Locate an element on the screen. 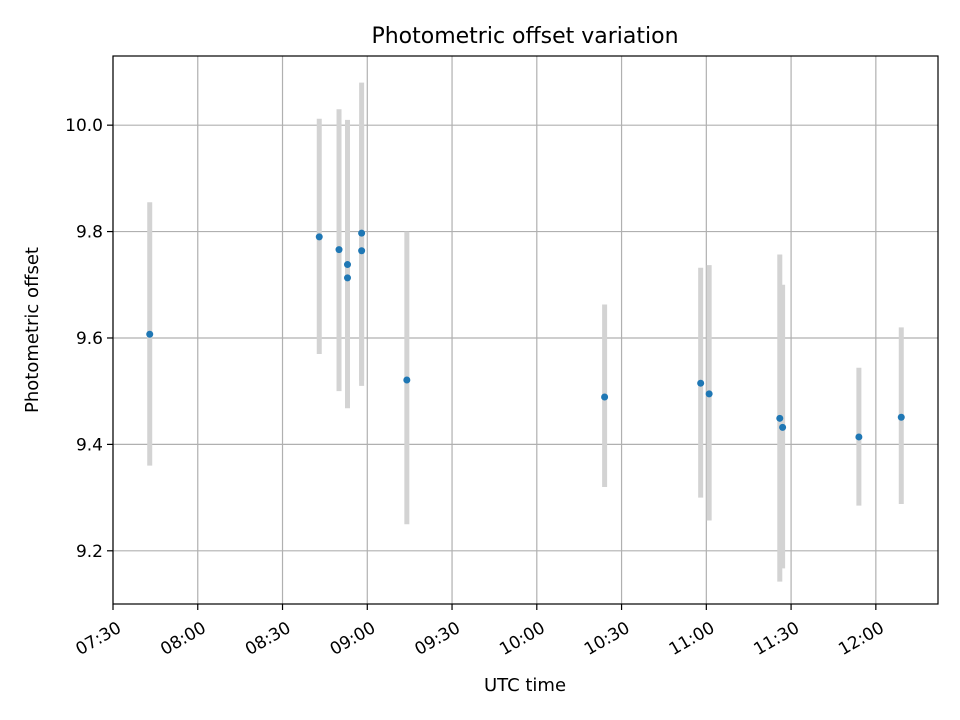 The image size is (960, 720). y-tick-label: 9.4 is located at coordinates (89, 445).